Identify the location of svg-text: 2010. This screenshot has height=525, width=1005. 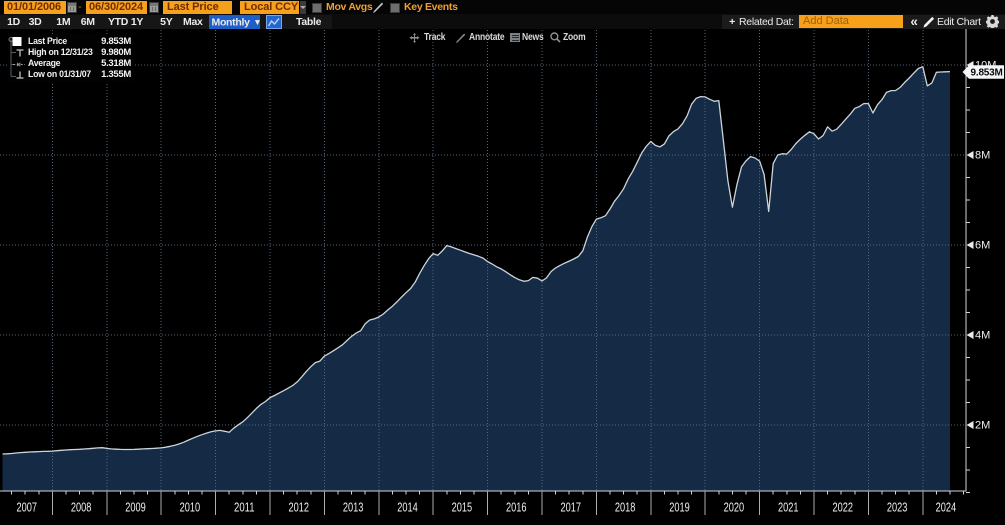
(190, 508).